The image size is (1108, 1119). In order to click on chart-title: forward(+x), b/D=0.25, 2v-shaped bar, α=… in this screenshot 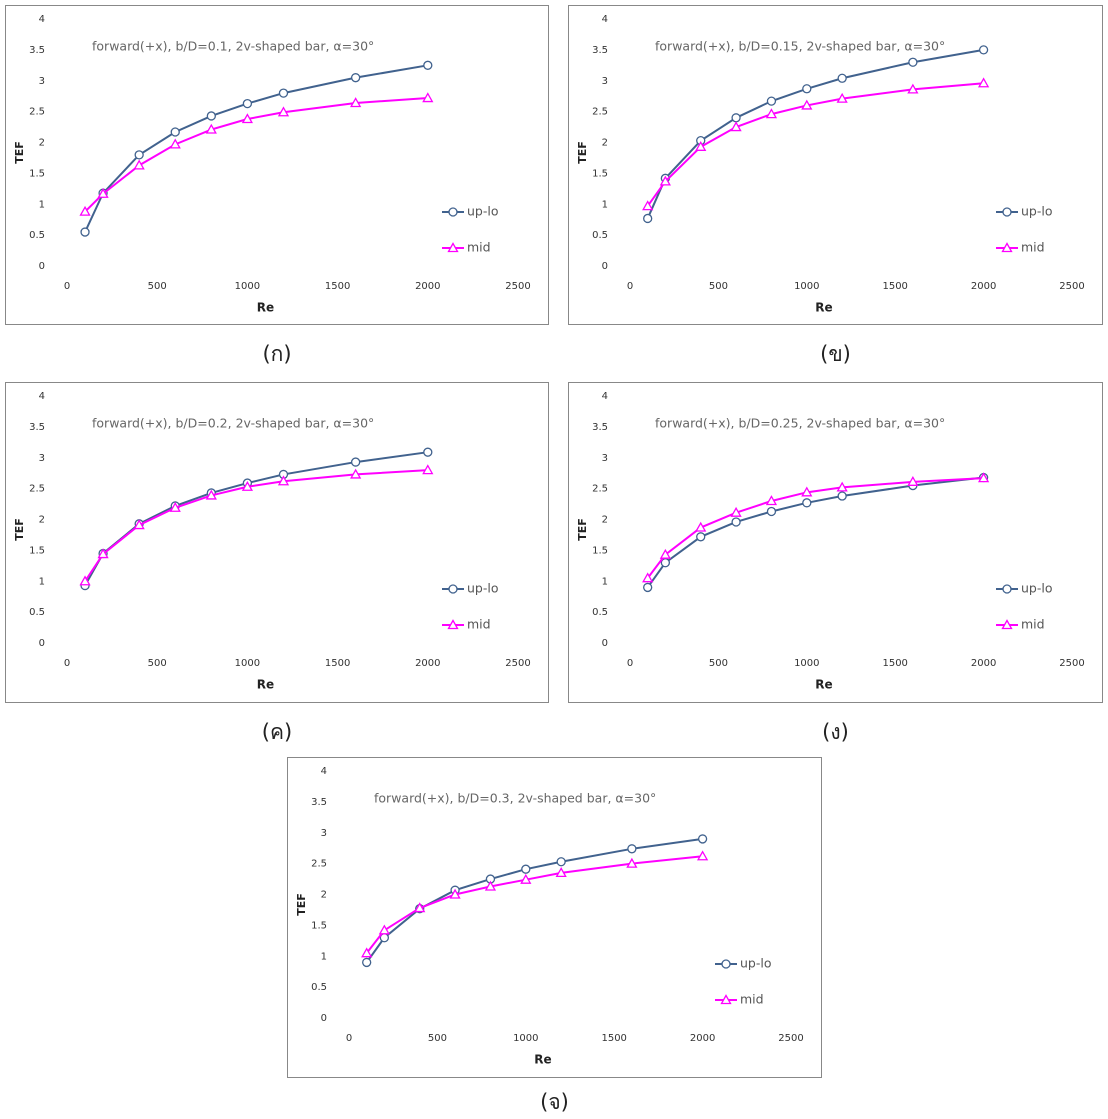, I will do `click(800, 423)`.